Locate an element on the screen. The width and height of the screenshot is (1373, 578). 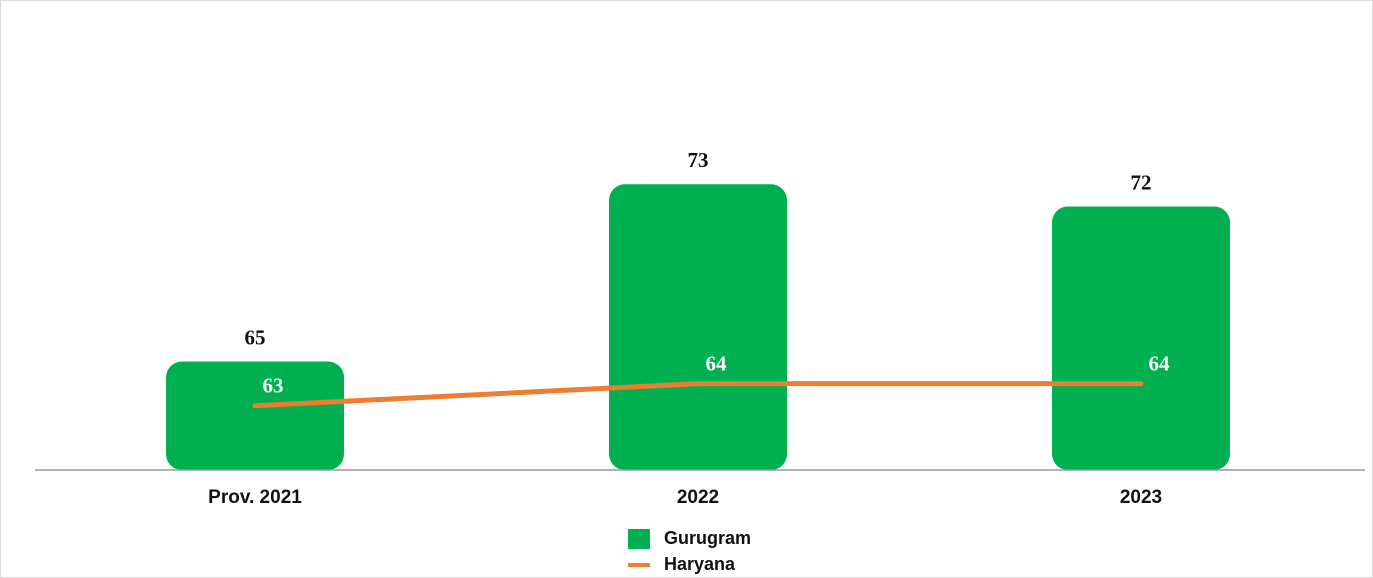
bar-value-label: 73 is located at coordinates (698, 160).